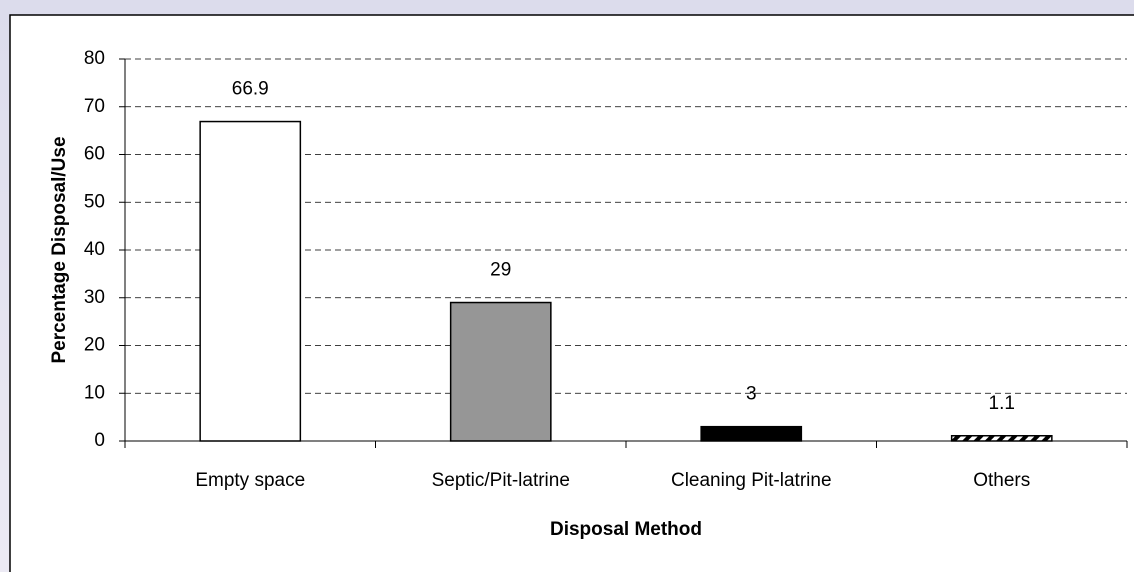  What do you see at coordinates (626, 529) in the screenshot?
I see `x-axis-title: Disposal Method` at bounding box center [626, 529].